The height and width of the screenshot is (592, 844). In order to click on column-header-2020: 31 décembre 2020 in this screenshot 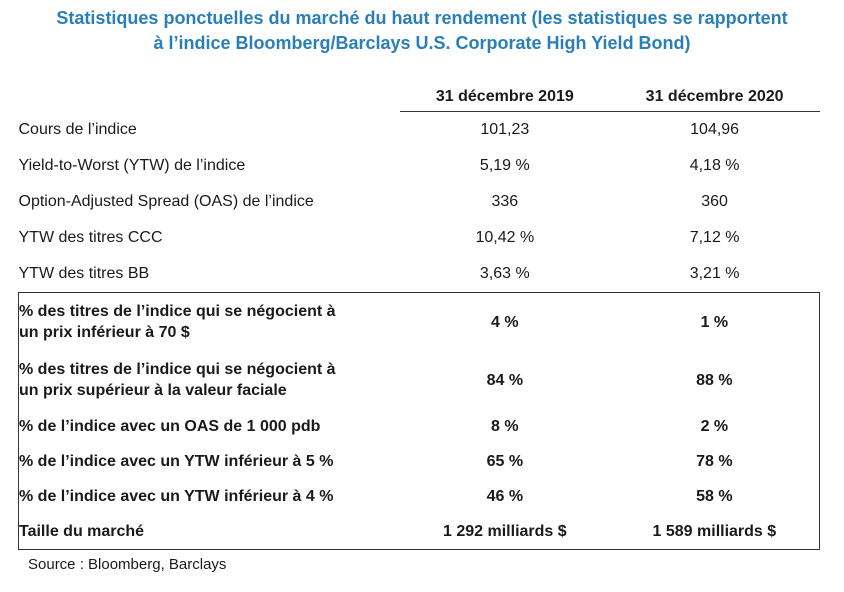, I will do `click(714, 97)`.